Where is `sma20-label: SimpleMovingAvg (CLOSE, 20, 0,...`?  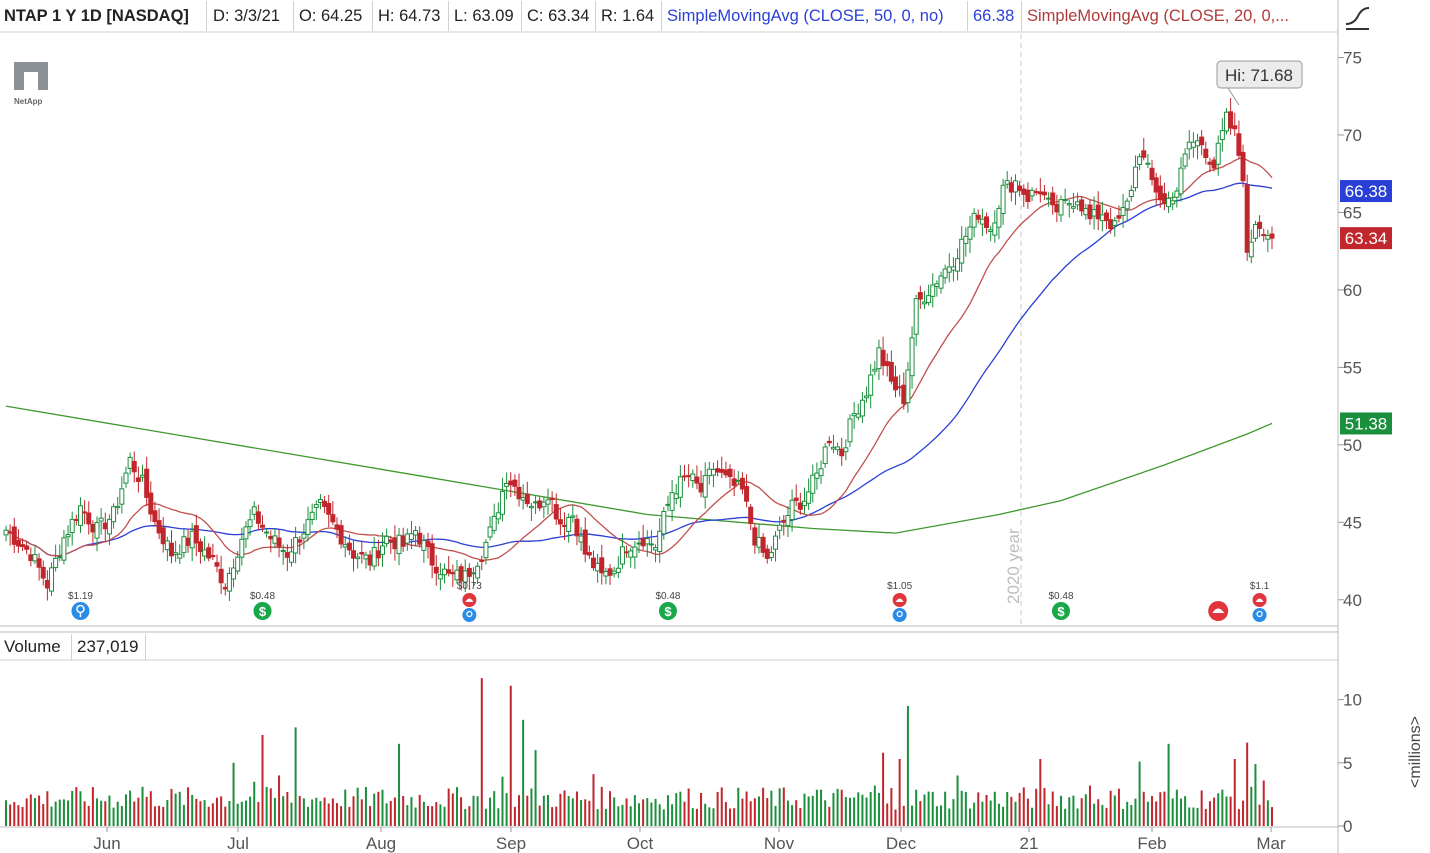
sma20-label: SimpleMovingAvg (CLOSE, 20, 0,... is located at coordinates (1158, 16).